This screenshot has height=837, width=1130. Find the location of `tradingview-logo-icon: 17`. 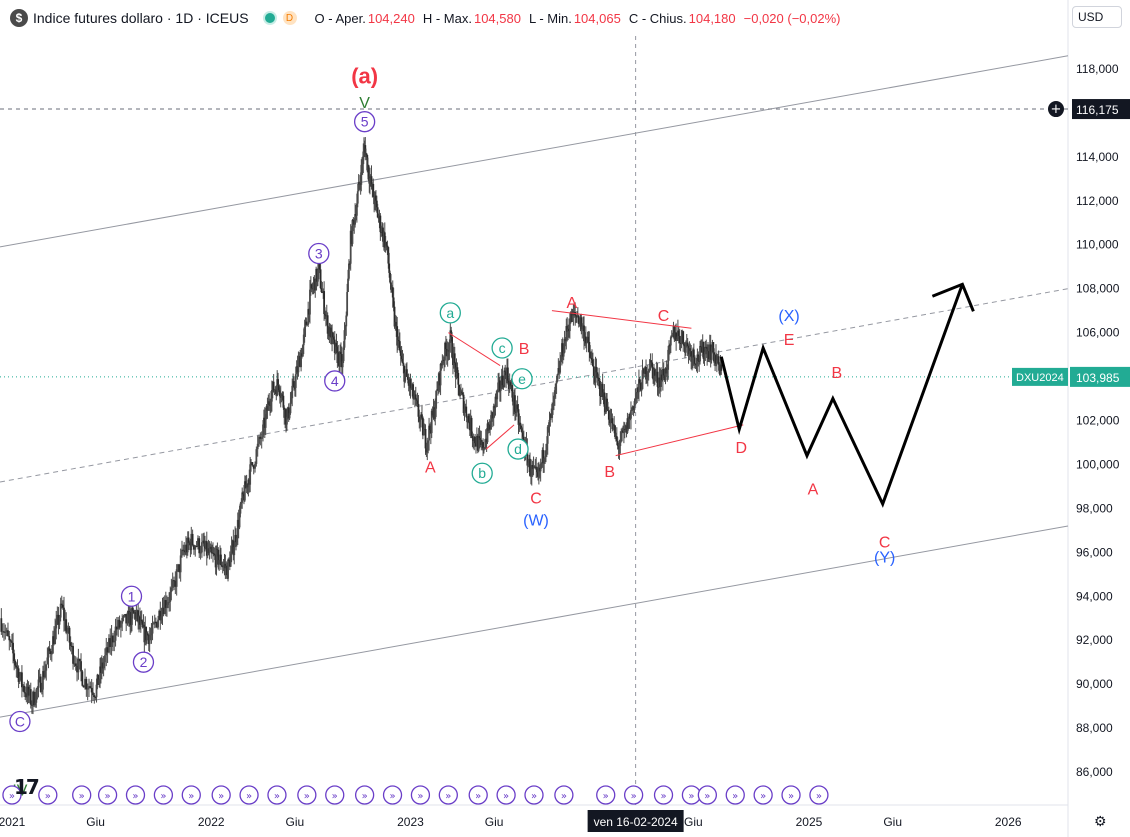

tradingview-logo-icon: 17 is located at coordinates (27, 787).